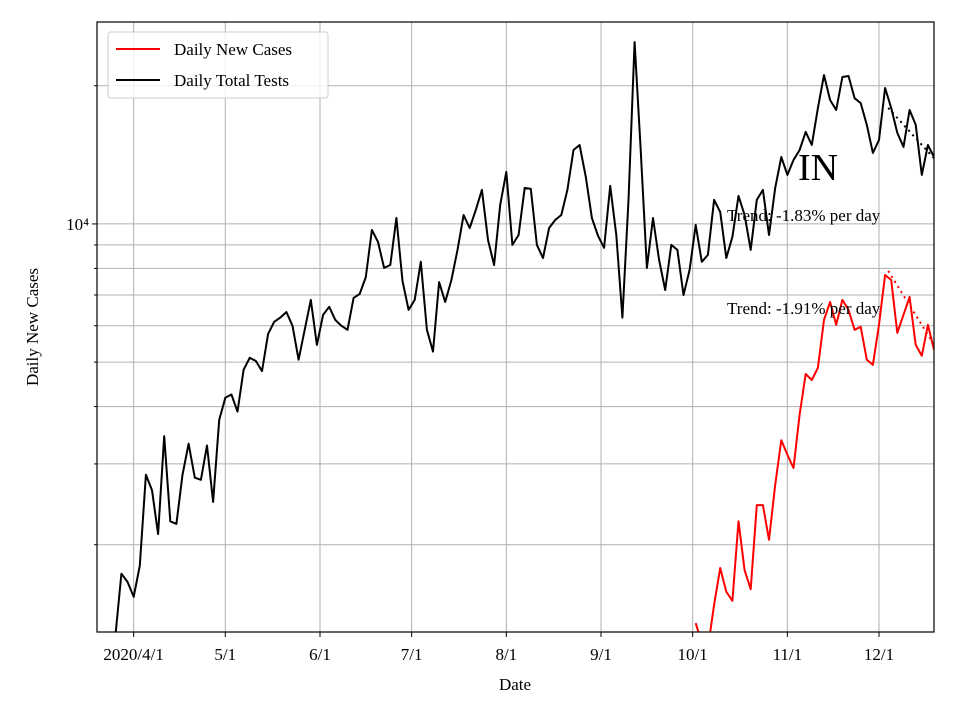  Describe the element at coordinates (818, 168) in the screenshot. I see `annotation: IN` at that location.